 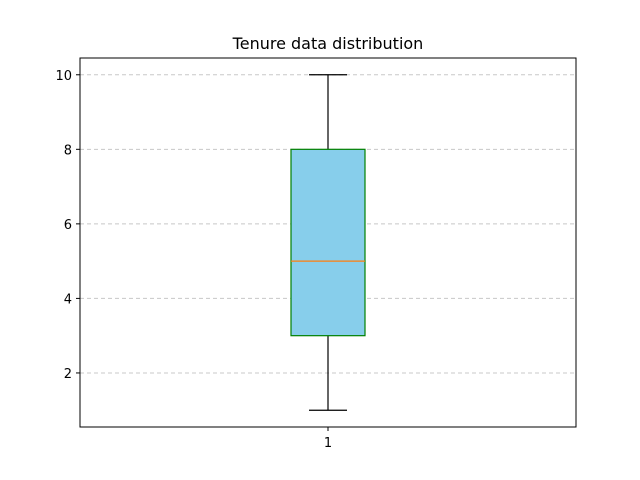 I want to click on iqr-box, so click(x=328, y=242).